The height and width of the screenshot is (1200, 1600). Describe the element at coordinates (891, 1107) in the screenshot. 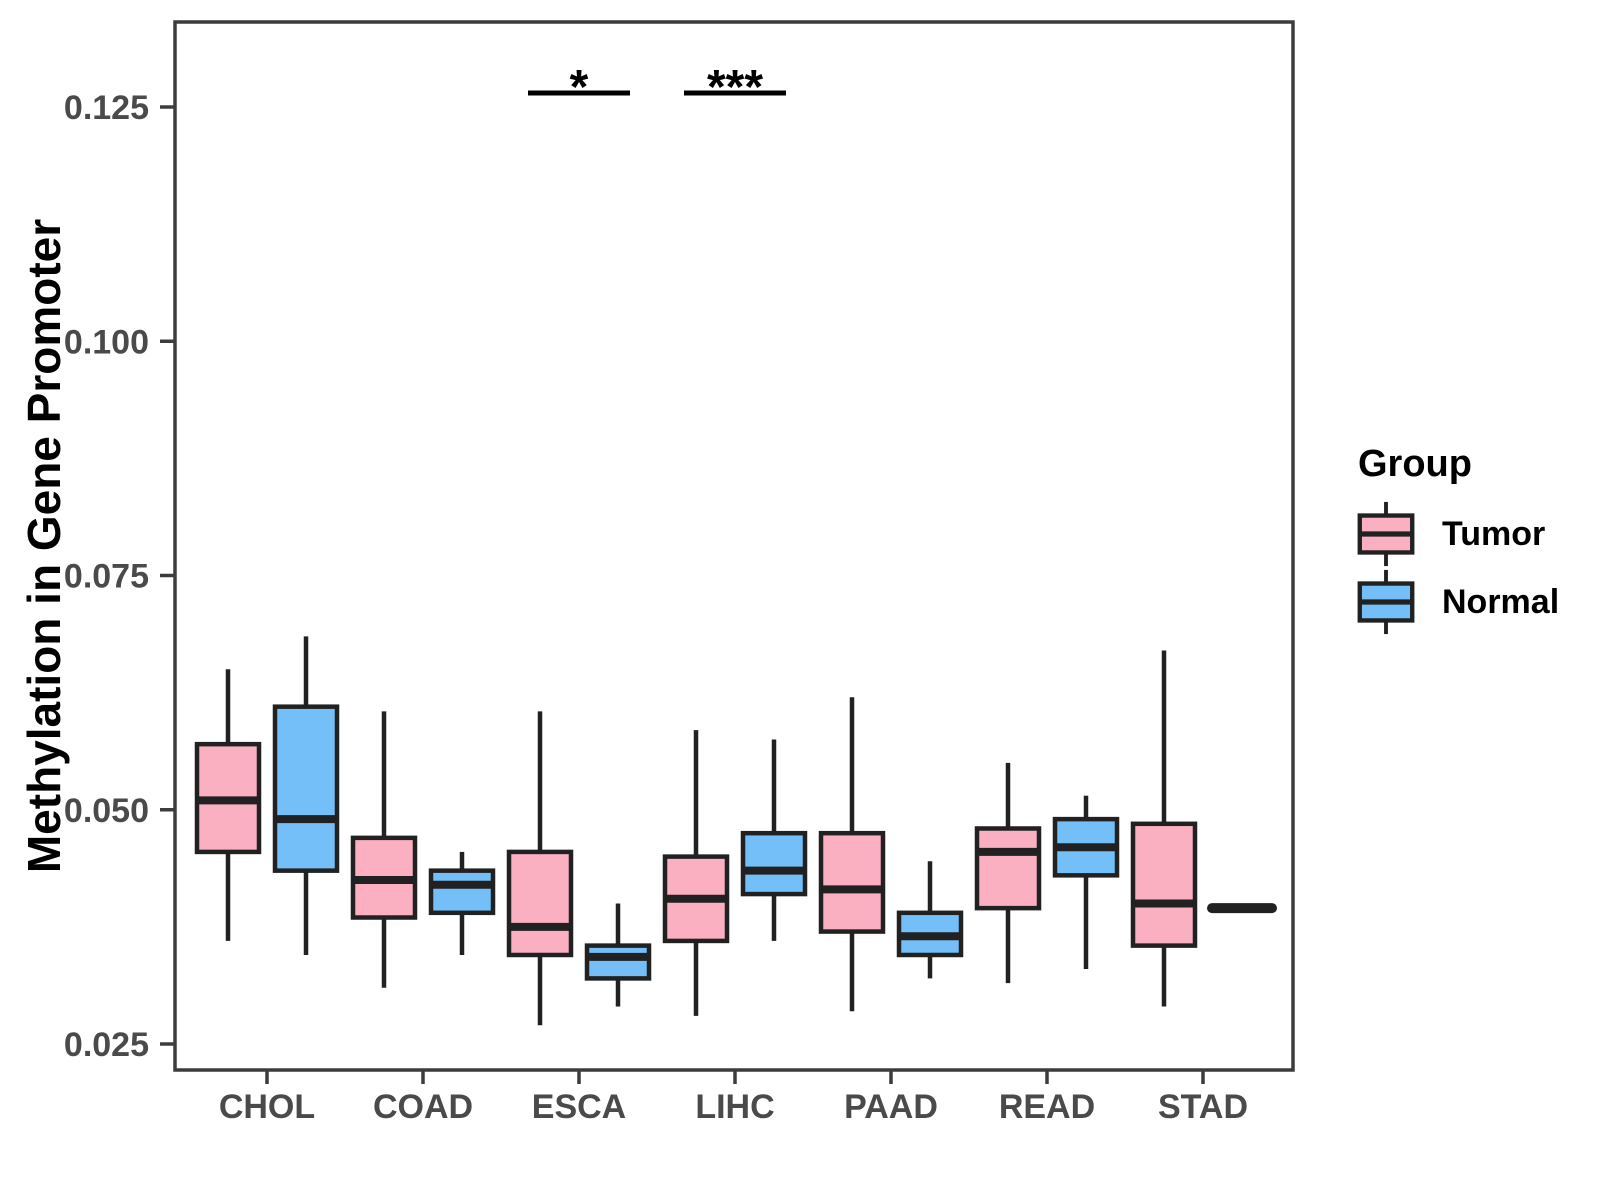

I see `x-tick-label-PAAD: PAAD` at that location.